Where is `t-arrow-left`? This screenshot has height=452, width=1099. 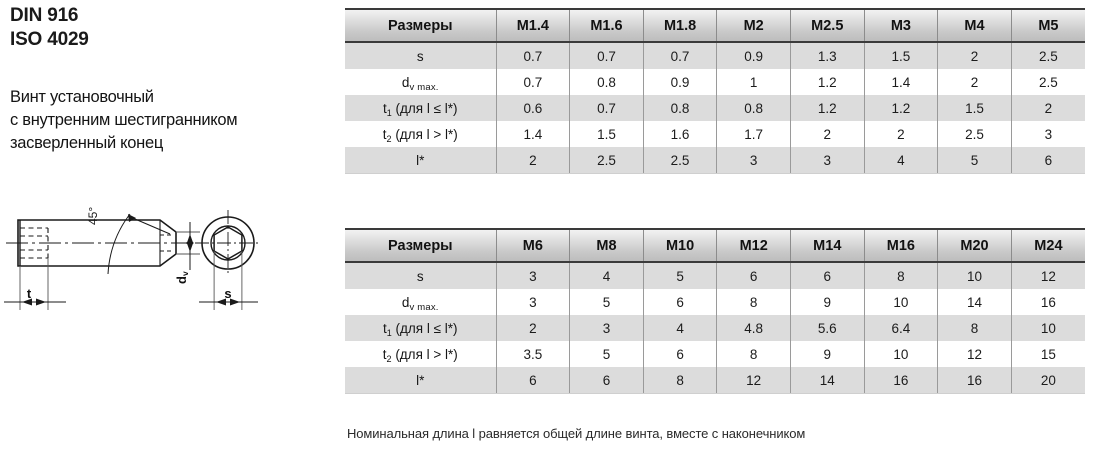 t-arrow-left is located at coordinates (27, 302).